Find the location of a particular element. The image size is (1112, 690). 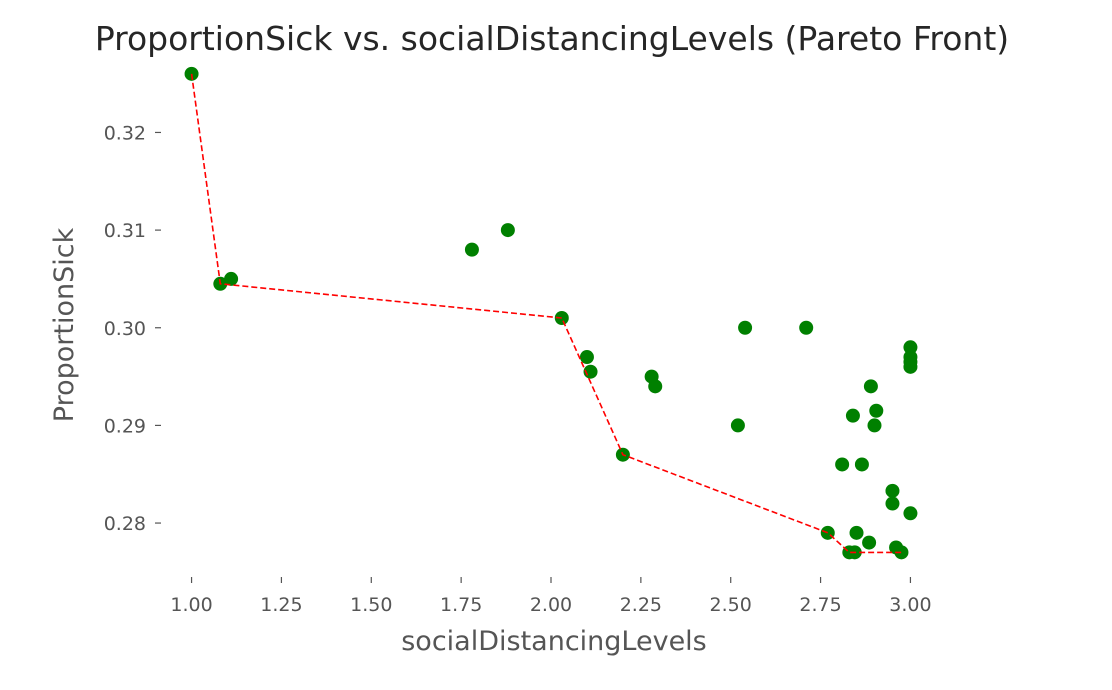

y-tick-label: 0.28 is located at coordinates (125, 524).